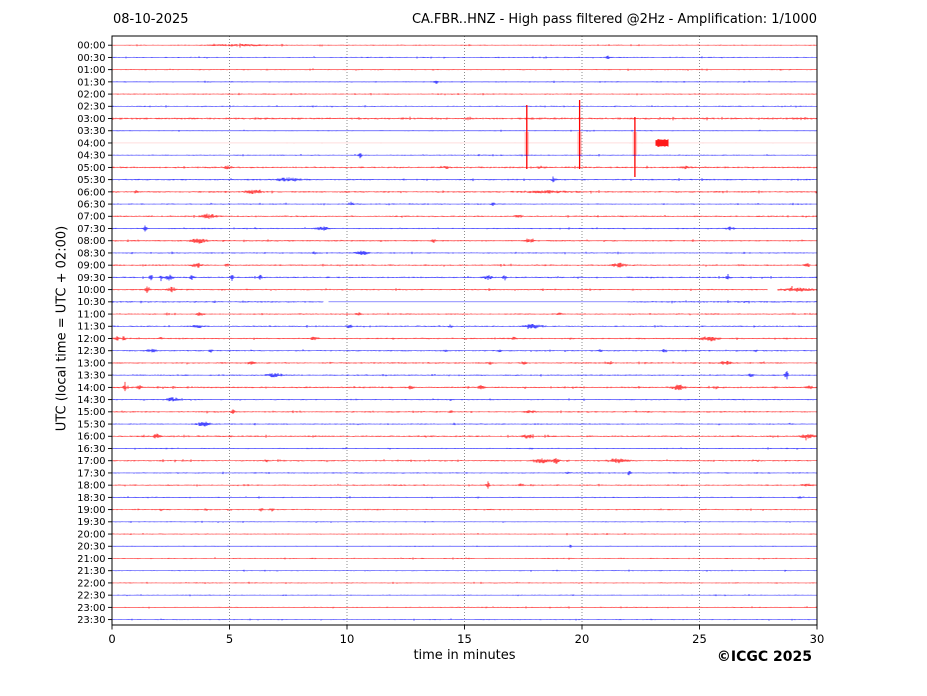  Describe the element at coordinates (91, 217) in the screenshot. I see `y-tick-label: 07:00` at that location.